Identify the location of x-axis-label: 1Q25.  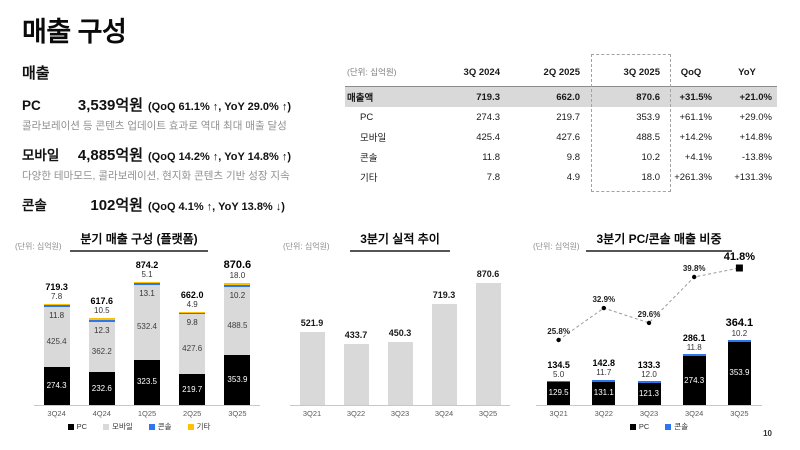
(147, 413).